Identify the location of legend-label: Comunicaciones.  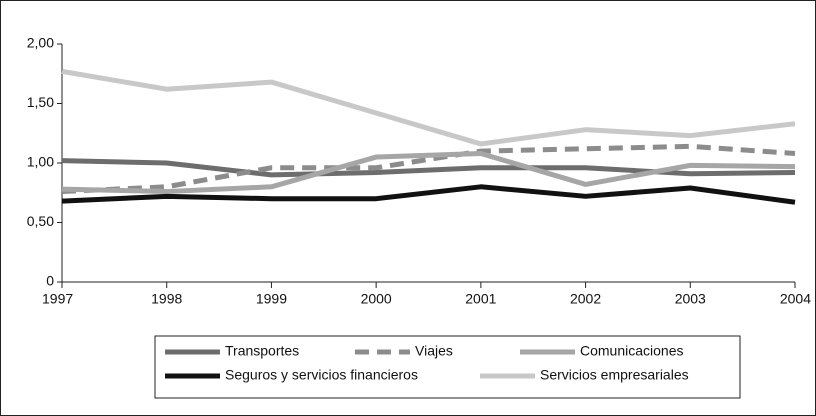
(632, 351).